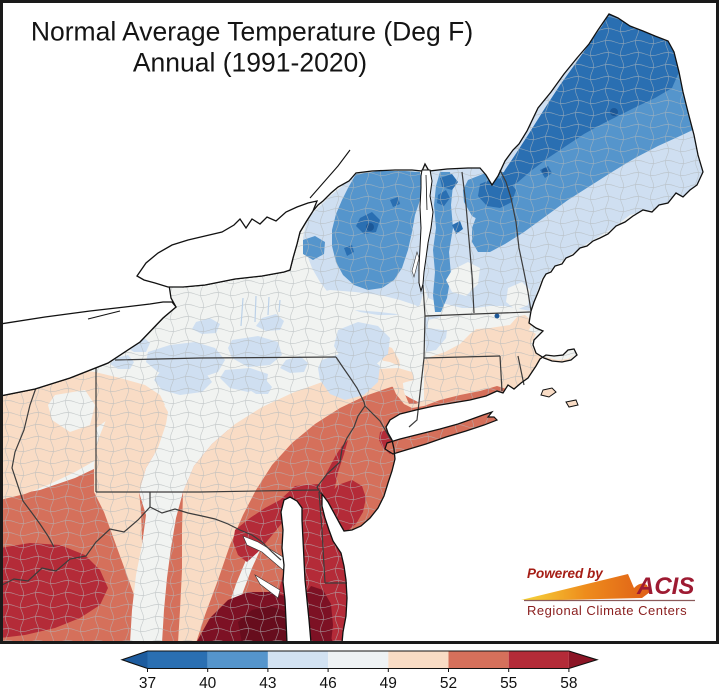 The width and height of the screenshot is (720, 699). I want to click on svg-text: 58, so click(568, 683).